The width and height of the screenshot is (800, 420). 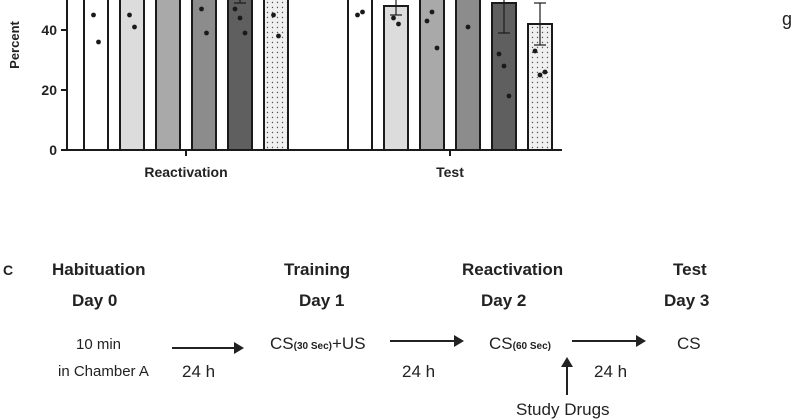 What do you see at coordinates (690, 269) in the screenshot?
I see `test-title: Test` at bounding box center [690, 269].